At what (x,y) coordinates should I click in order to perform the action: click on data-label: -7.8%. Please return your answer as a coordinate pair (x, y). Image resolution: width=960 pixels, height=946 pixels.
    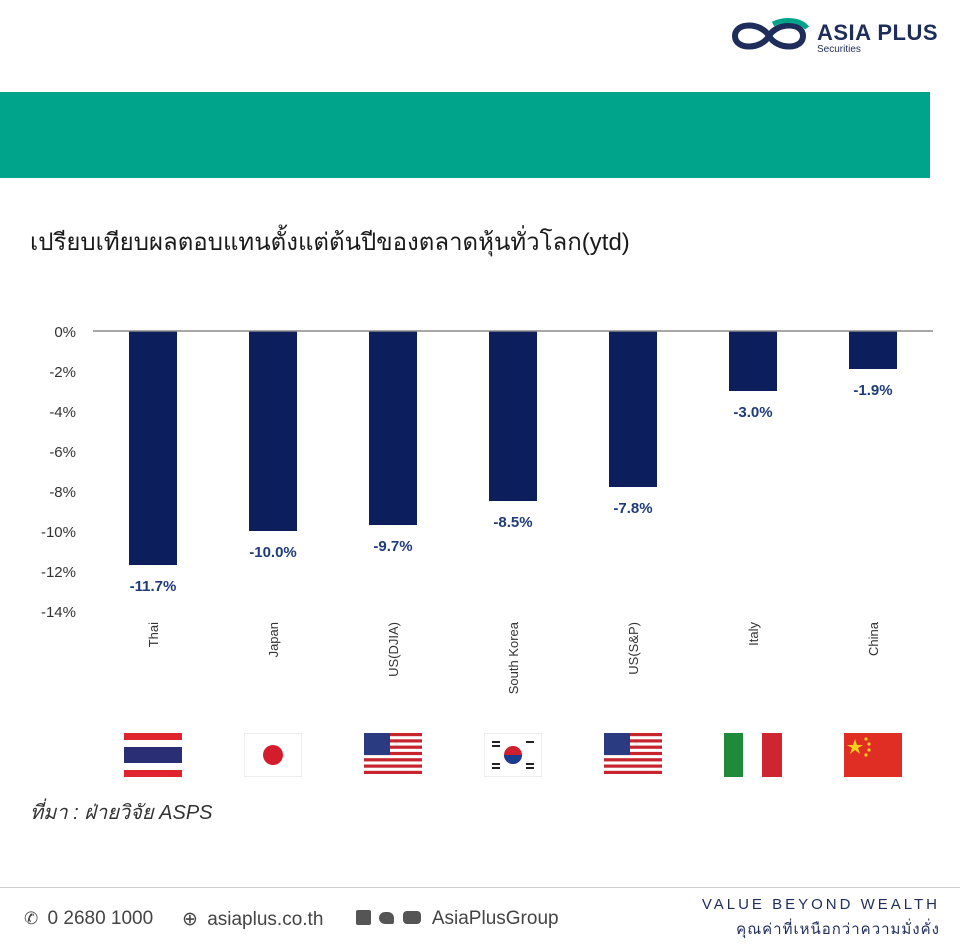
    Looking at the image, I should click on (632, 508).